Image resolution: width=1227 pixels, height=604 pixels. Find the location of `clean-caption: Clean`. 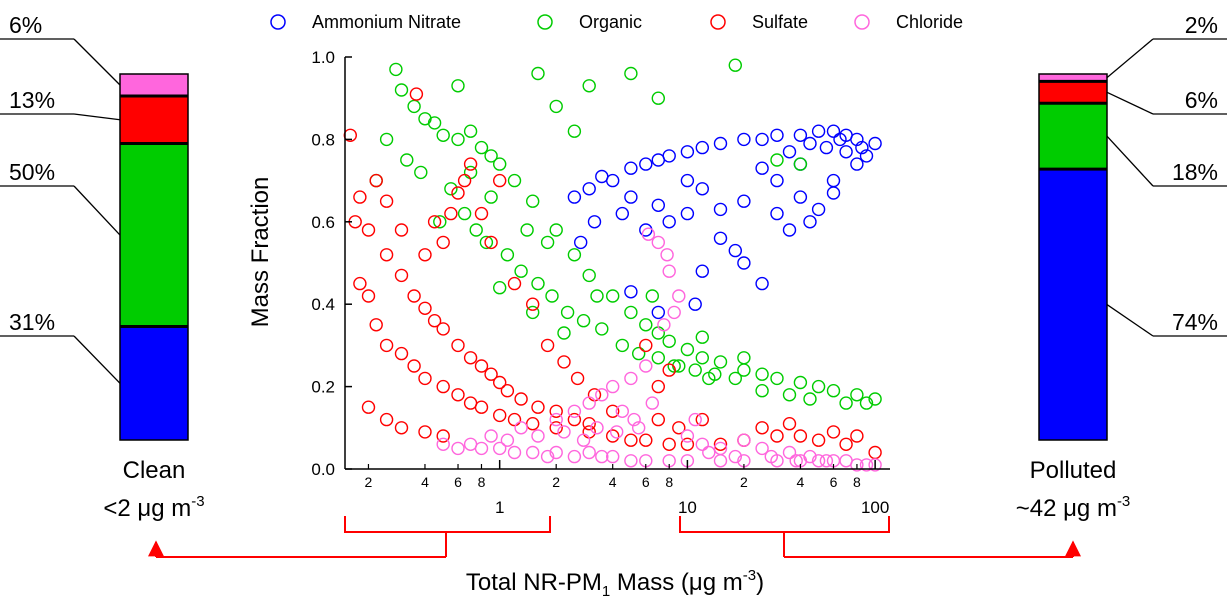

clean-caption: Clean is located at coordinates (154, 470).